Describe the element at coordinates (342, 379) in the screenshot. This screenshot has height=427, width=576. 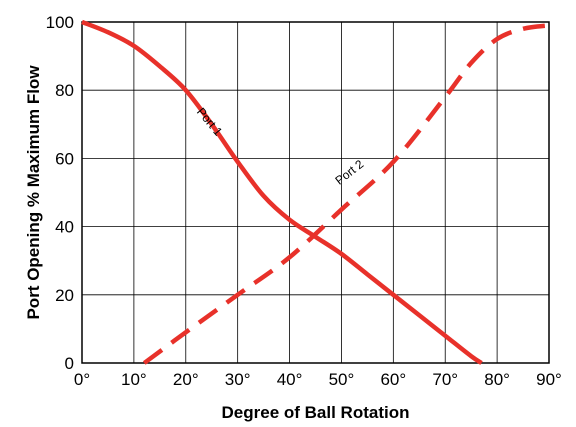
I see `x-tick-label: 50°` at that location.